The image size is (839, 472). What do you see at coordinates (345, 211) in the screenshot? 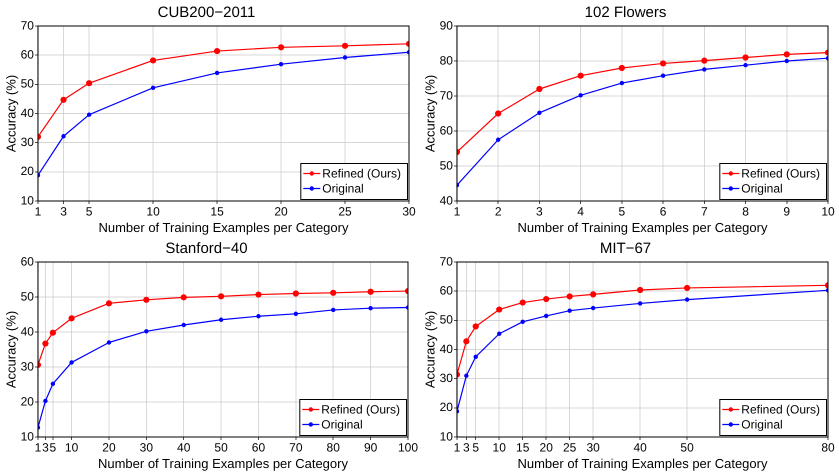
I see `x-tick-label: 25` at bounding box center [345, 211].